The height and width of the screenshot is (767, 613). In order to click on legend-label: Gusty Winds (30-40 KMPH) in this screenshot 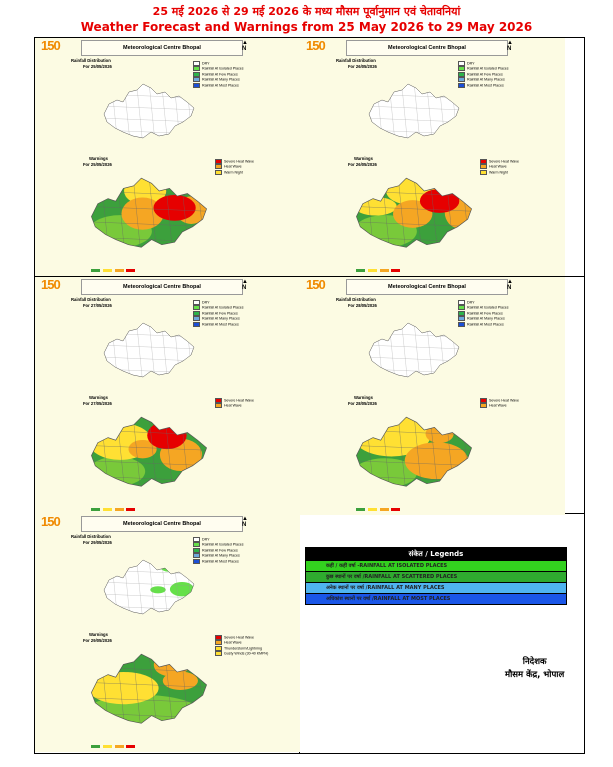, I will do `click(246, 653)`.